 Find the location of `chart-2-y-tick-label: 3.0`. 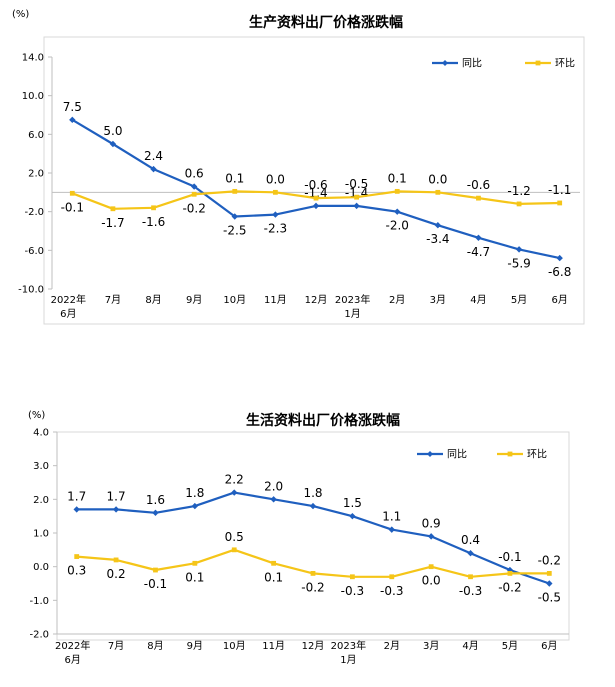

chart-2-y-tick-label: 3.0 is located at coordinates (41, 466).